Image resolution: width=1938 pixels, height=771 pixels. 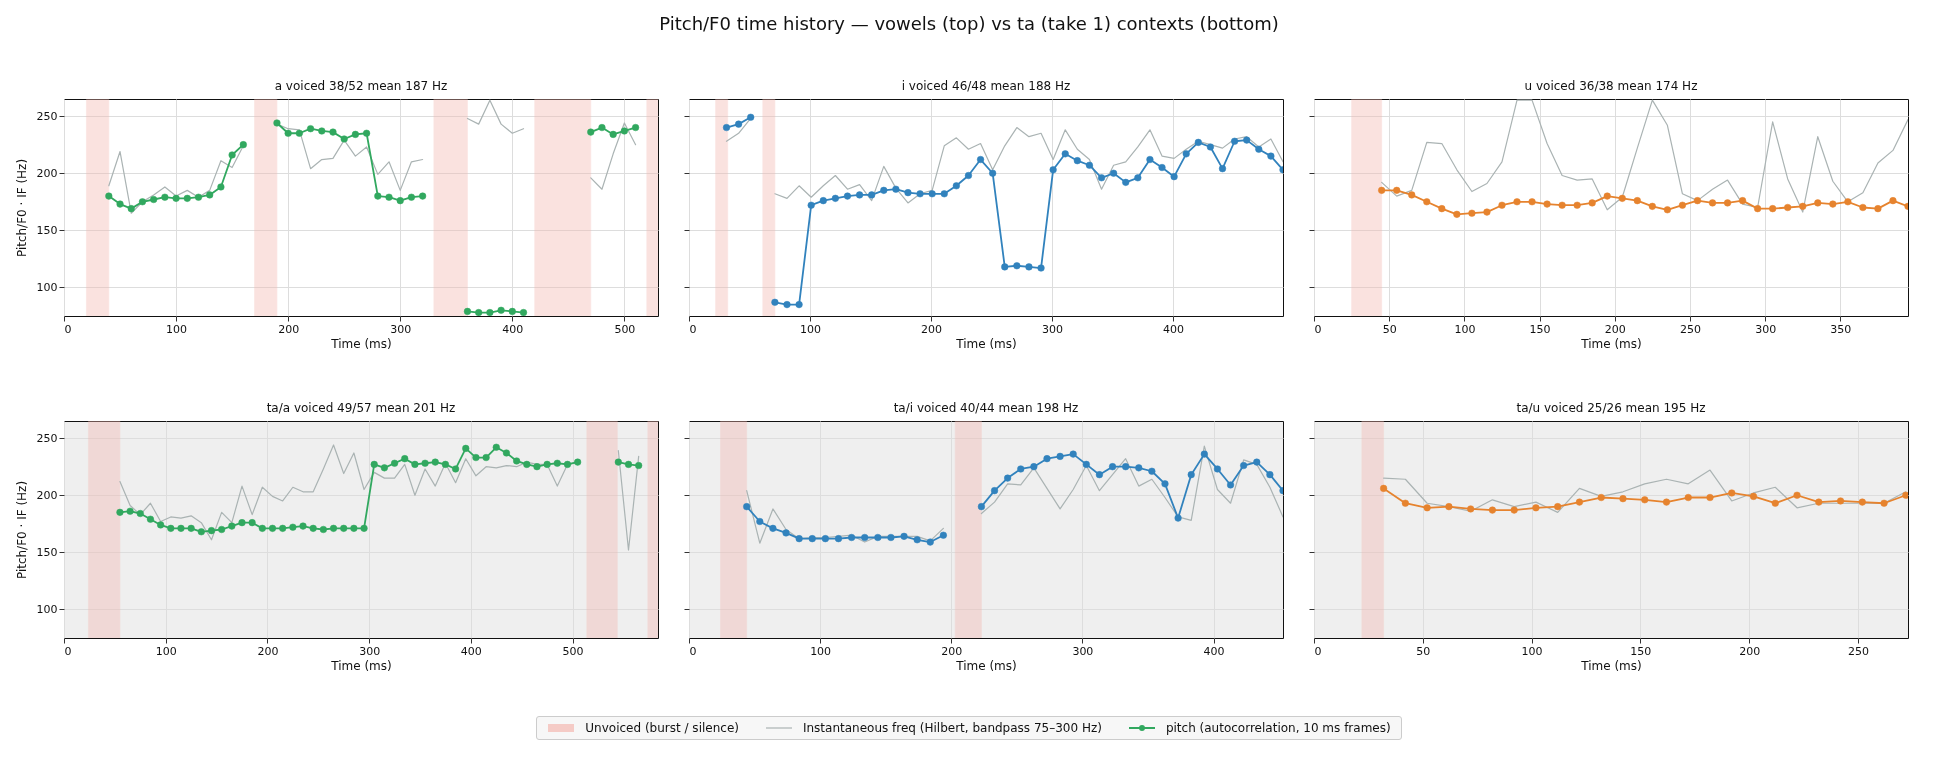 I want to click on y-axis-title: Pitch/F0 · IF (Hz), so click(x=21, y=530).